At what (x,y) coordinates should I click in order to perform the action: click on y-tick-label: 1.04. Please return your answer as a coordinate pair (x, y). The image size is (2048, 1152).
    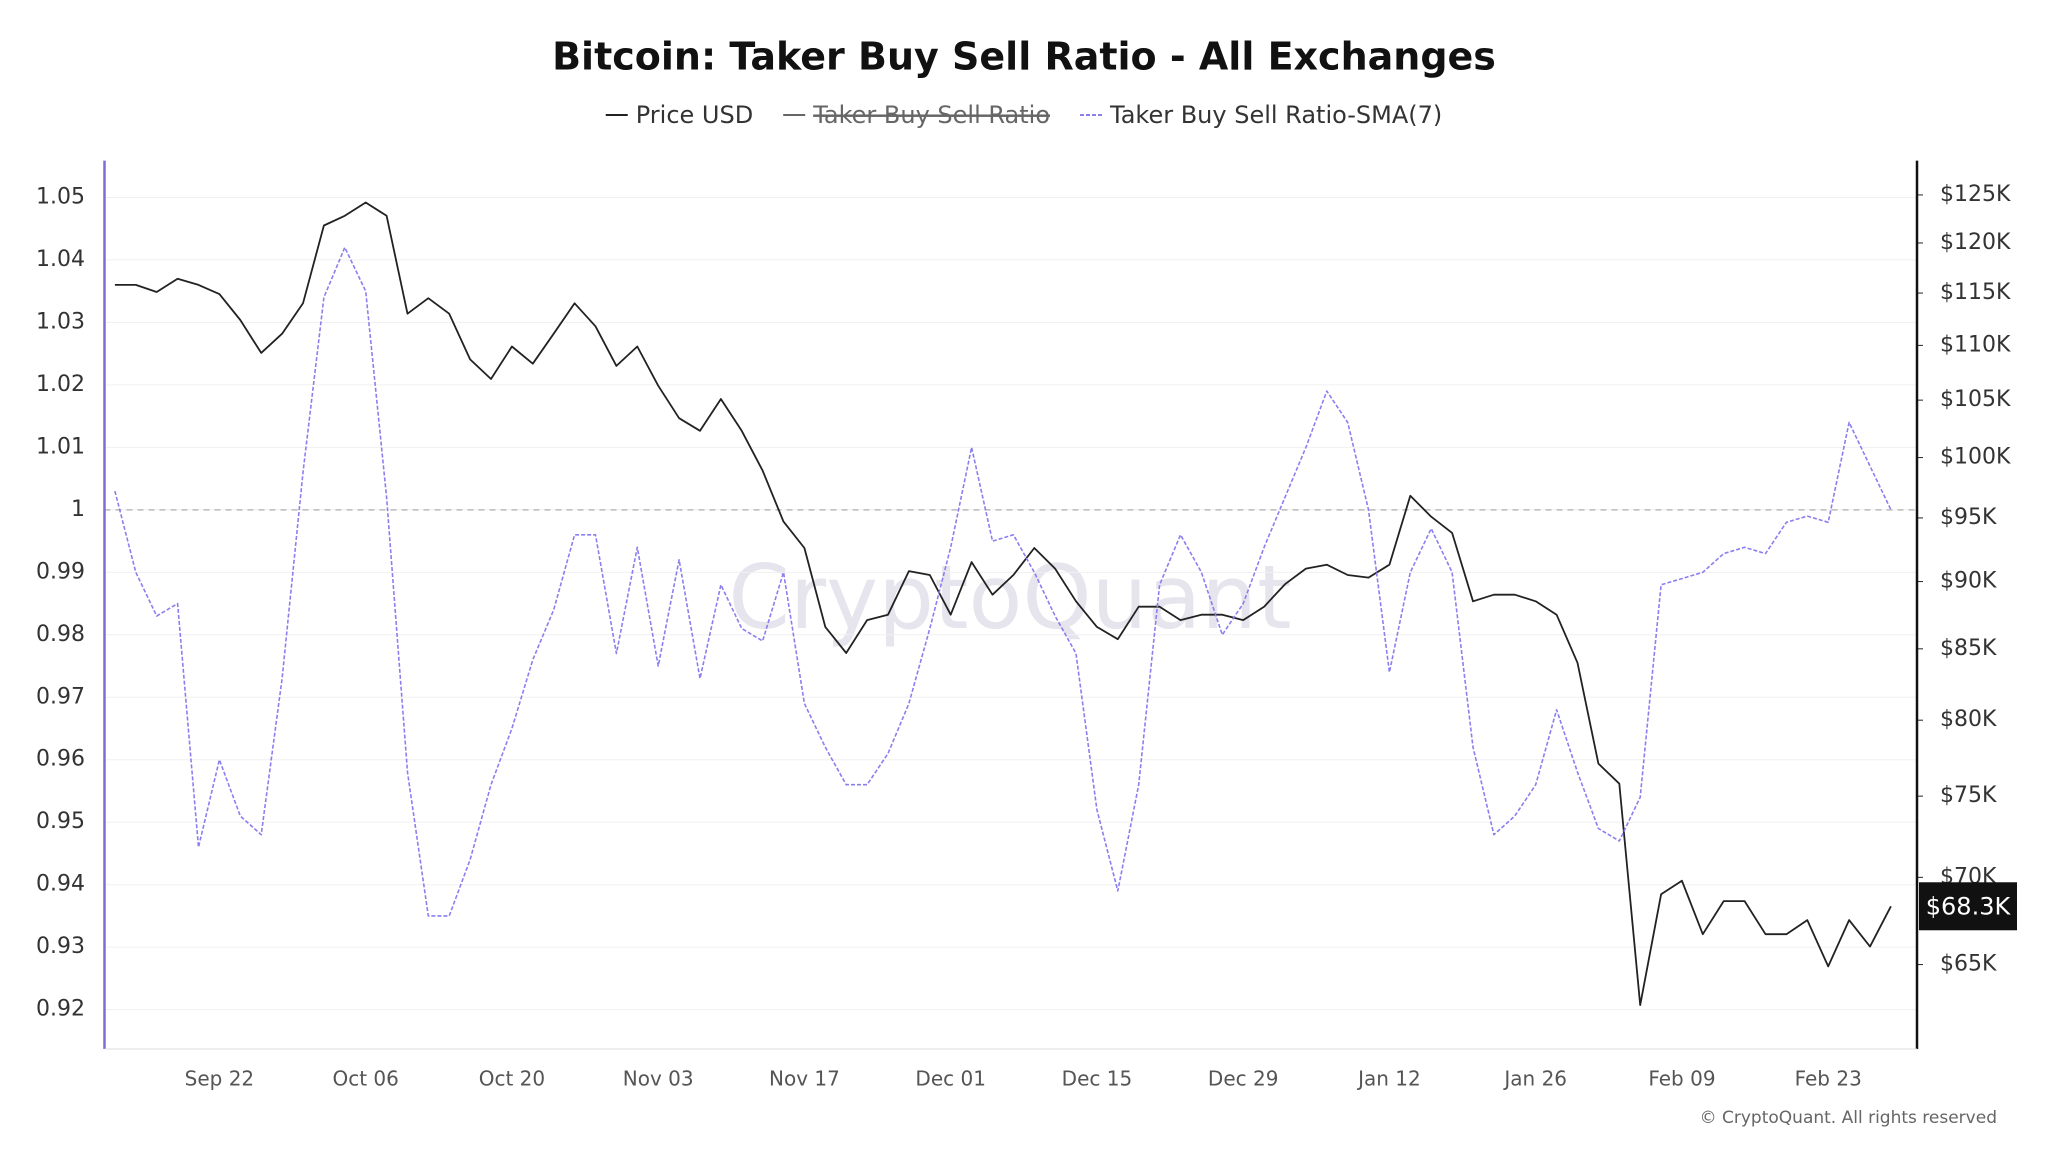
    Looking at the image, I should click on (60, 259).